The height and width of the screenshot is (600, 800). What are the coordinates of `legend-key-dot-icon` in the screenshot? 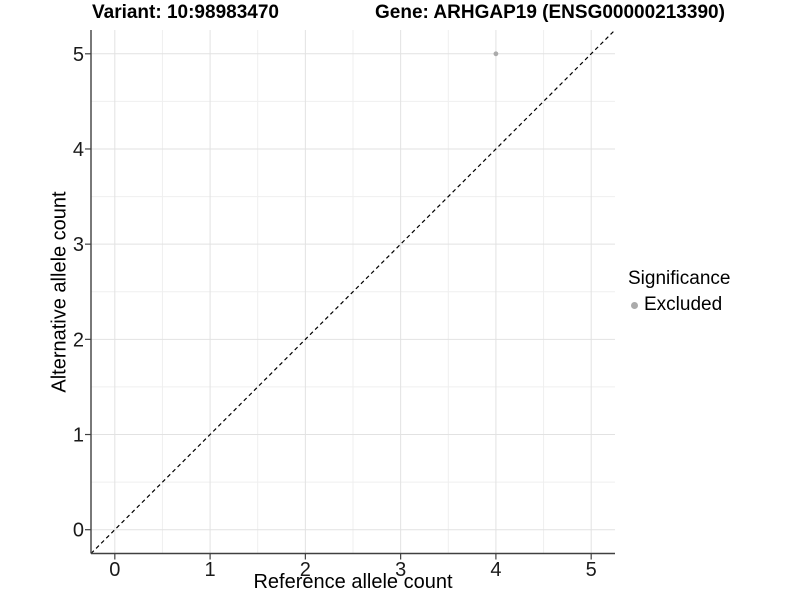 It's located at (634, 305).